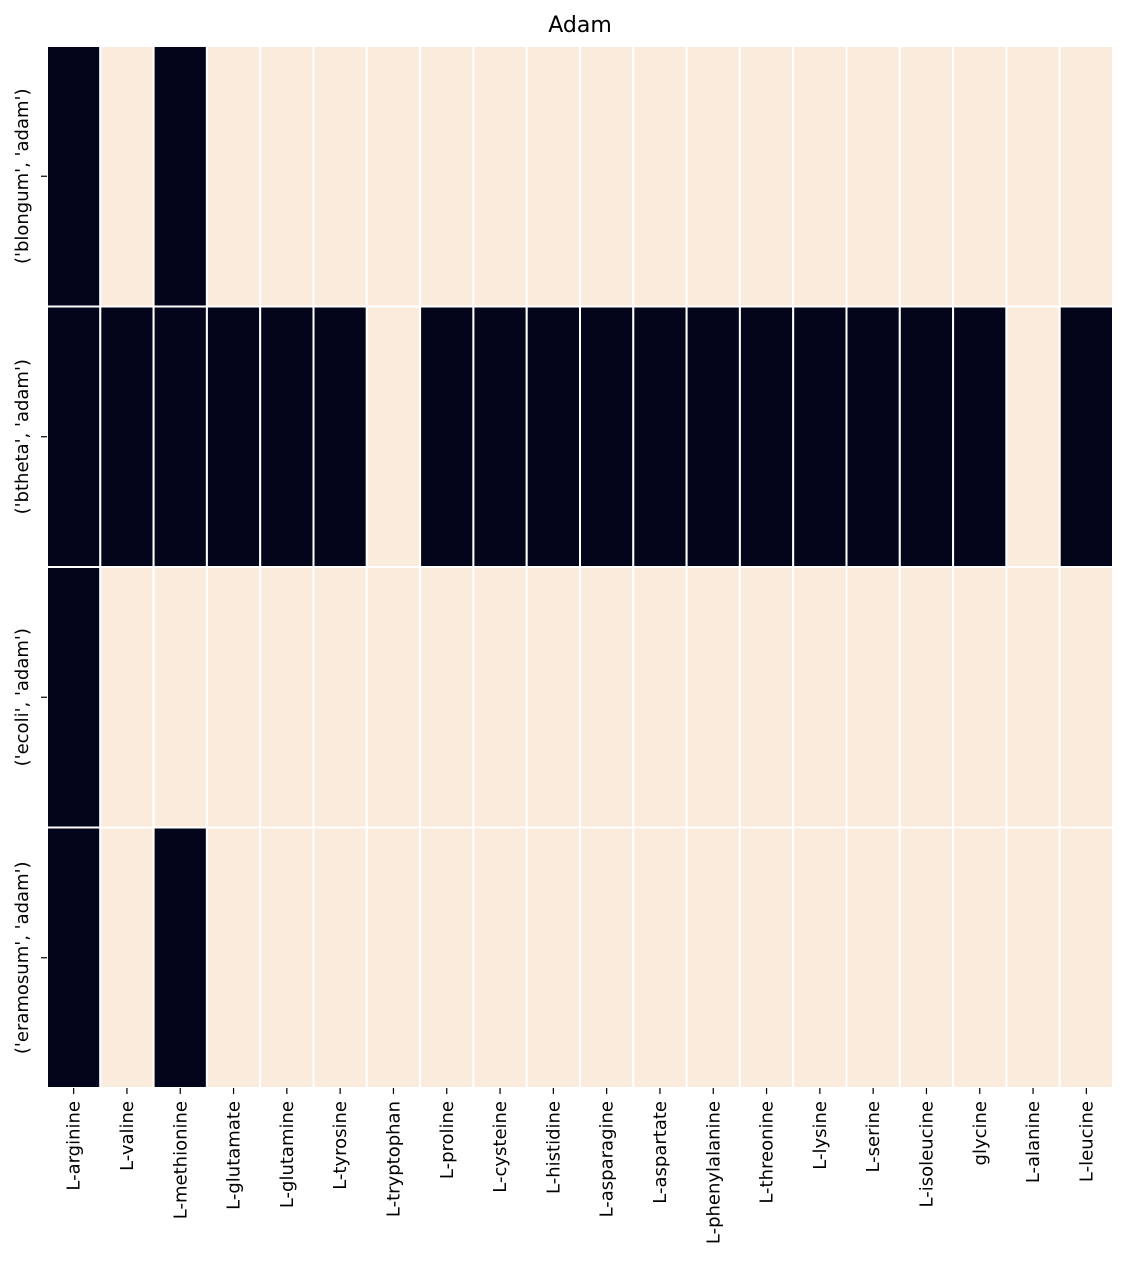  I want to click on heatmap-cell-ecoli-adam-l-isoleucine, so click(926, 697).